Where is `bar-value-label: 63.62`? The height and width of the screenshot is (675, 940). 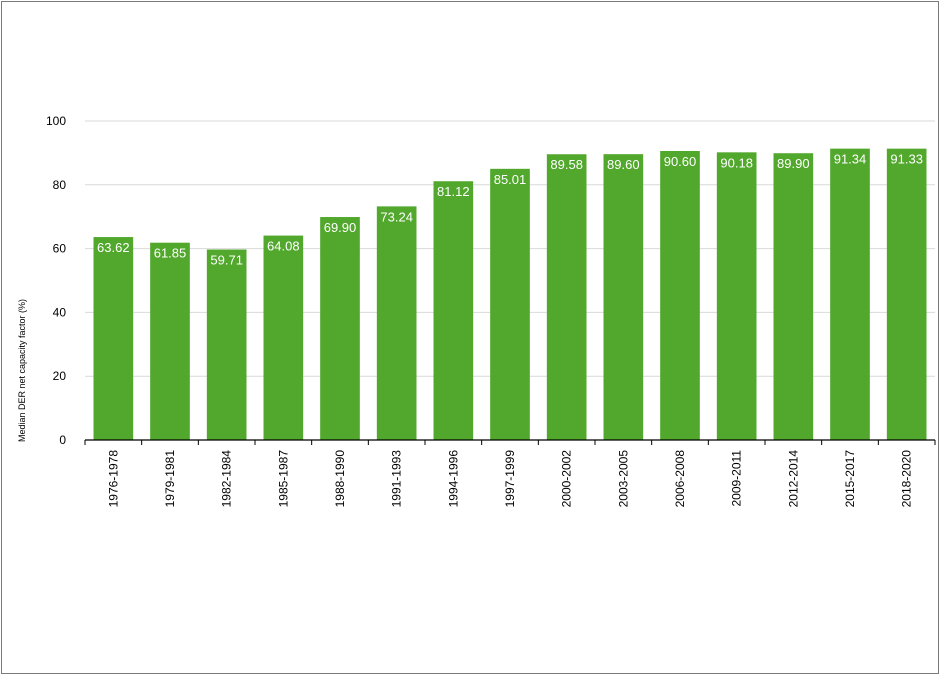
bar-value-label: 63.62 is located at coordinates (113, 247).